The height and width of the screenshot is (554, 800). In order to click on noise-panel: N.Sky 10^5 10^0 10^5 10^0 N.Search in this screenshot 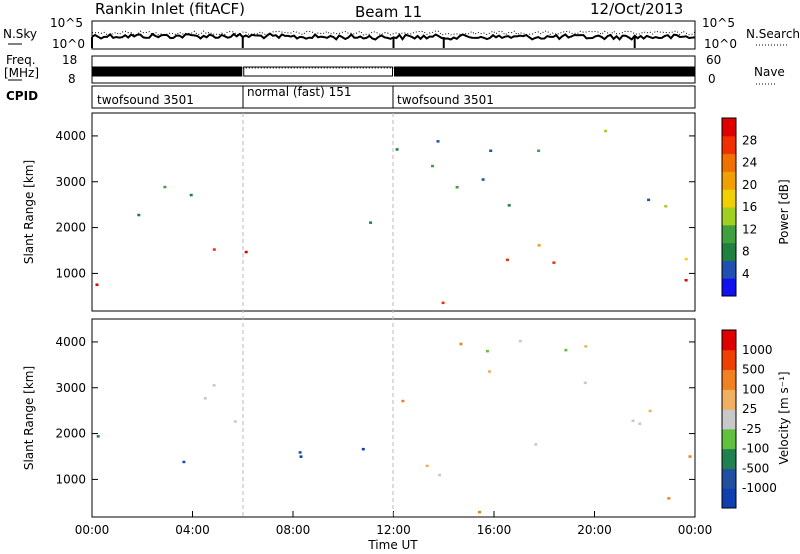, I will do `click(401, 33)`.